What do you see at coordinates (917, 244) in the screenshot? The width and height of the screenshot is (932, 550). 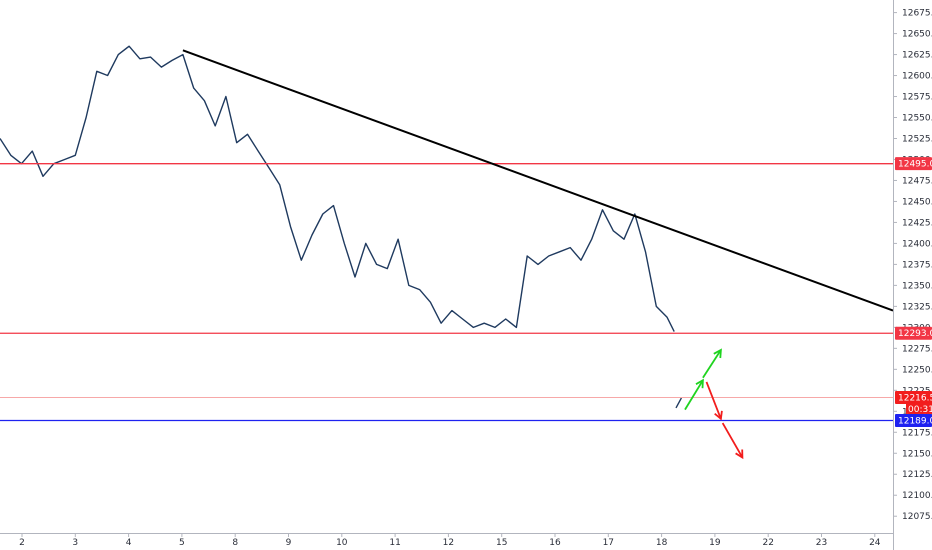 I see `y-tick-label: 12400.0` at bounding box center [917, 244].